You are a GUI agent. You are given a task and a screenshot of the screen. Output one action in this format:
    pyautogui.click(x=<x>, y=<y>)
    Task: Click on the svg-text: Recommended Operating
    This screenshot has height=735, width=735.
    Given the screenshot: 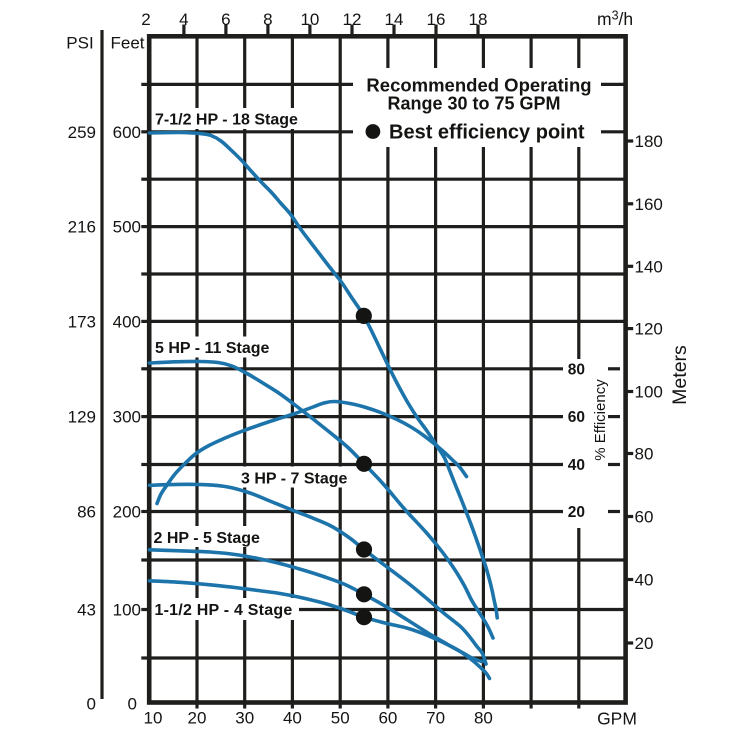 What is the action you would take?
    pyautogui.click(x=478, y=85)
    